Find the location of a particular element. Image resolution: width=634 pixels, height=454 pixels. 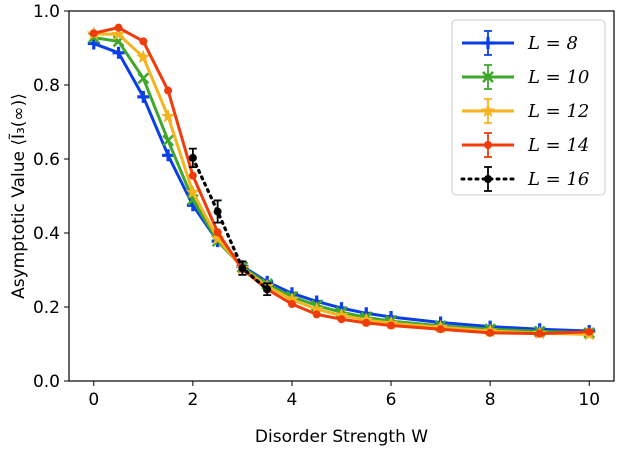

x-tick-label: 8 is located at coordinates (490, 400).